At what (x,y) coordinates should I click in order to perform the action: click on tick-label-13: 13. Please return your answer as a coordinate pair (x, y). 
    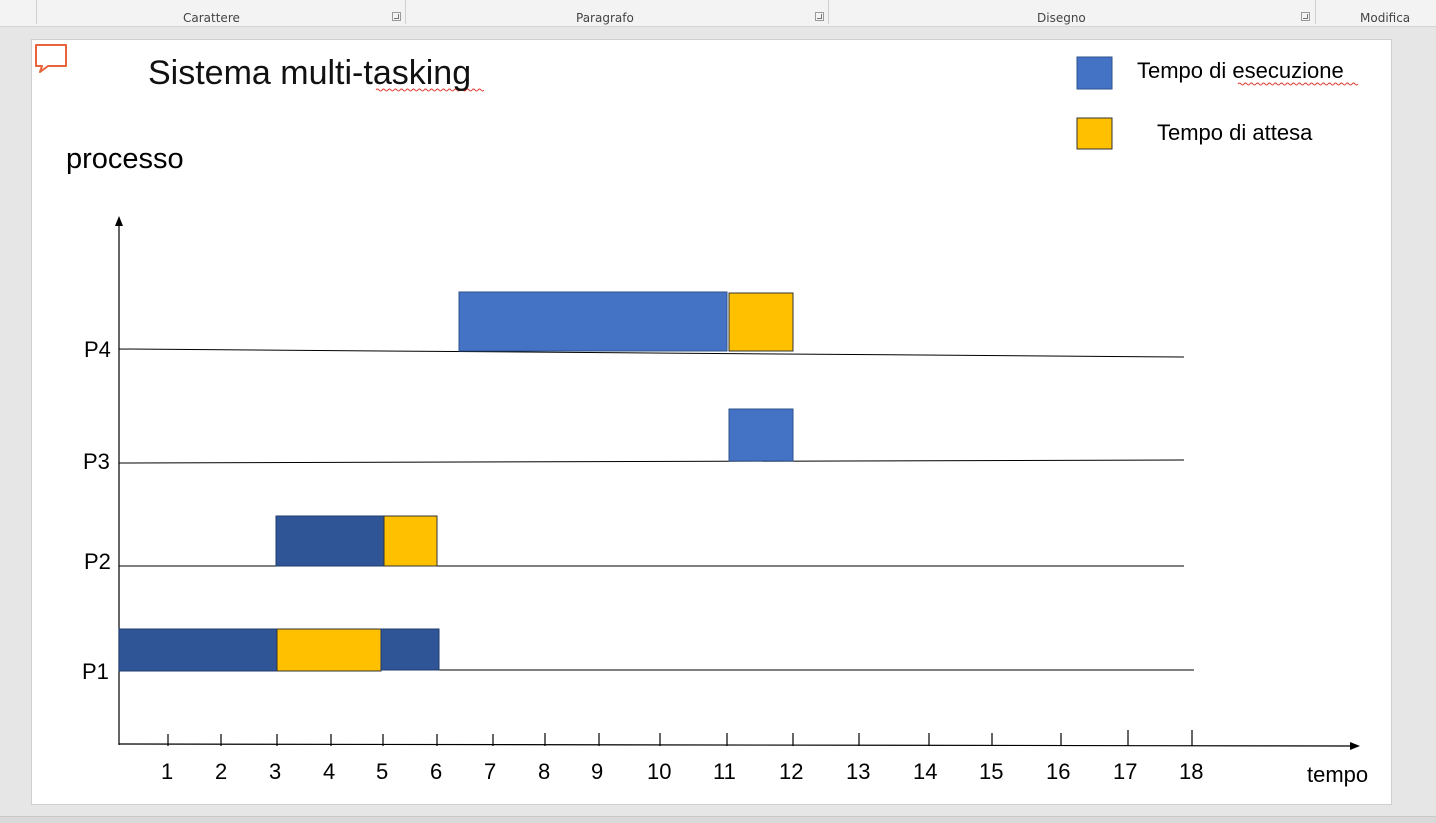
    Looking at the image, I should click on (858, 771).